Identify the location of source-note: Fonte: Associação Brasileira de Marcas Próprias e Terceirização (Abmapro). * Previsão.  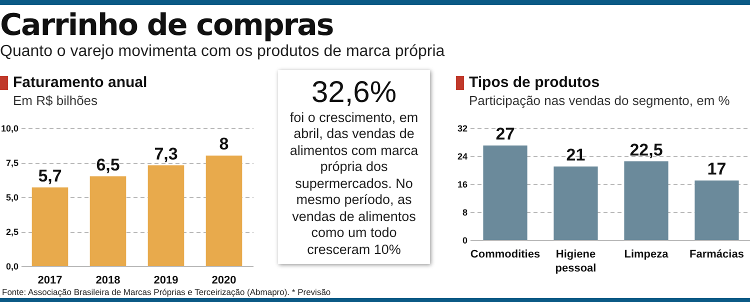
(167, 292).